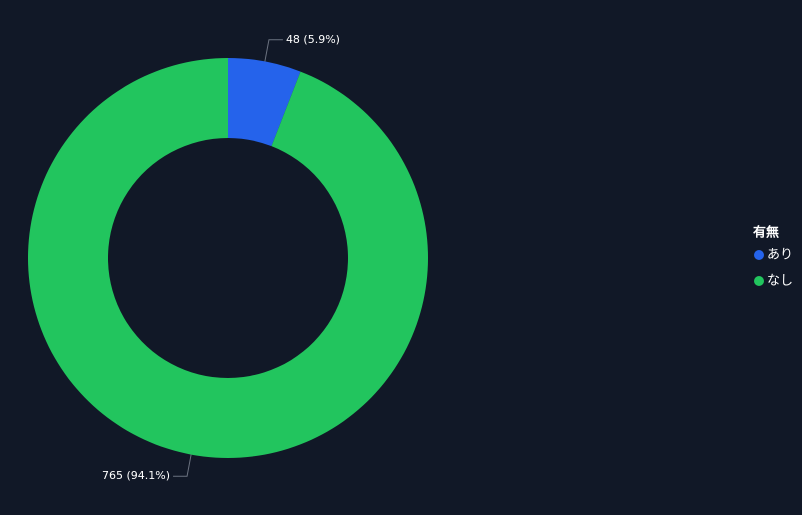 Image resolution: width=802 pixels, height=515 pixels. What do you see at coordinates (264, 102) in the screenshot?
I see `slice` at bounding box center [264, 102].